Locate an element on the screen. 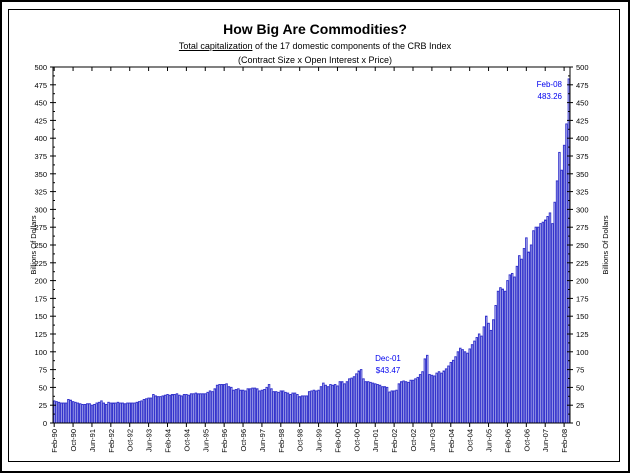  chart-title: How Big Are Commodities? is located at coordinates (315, 29).